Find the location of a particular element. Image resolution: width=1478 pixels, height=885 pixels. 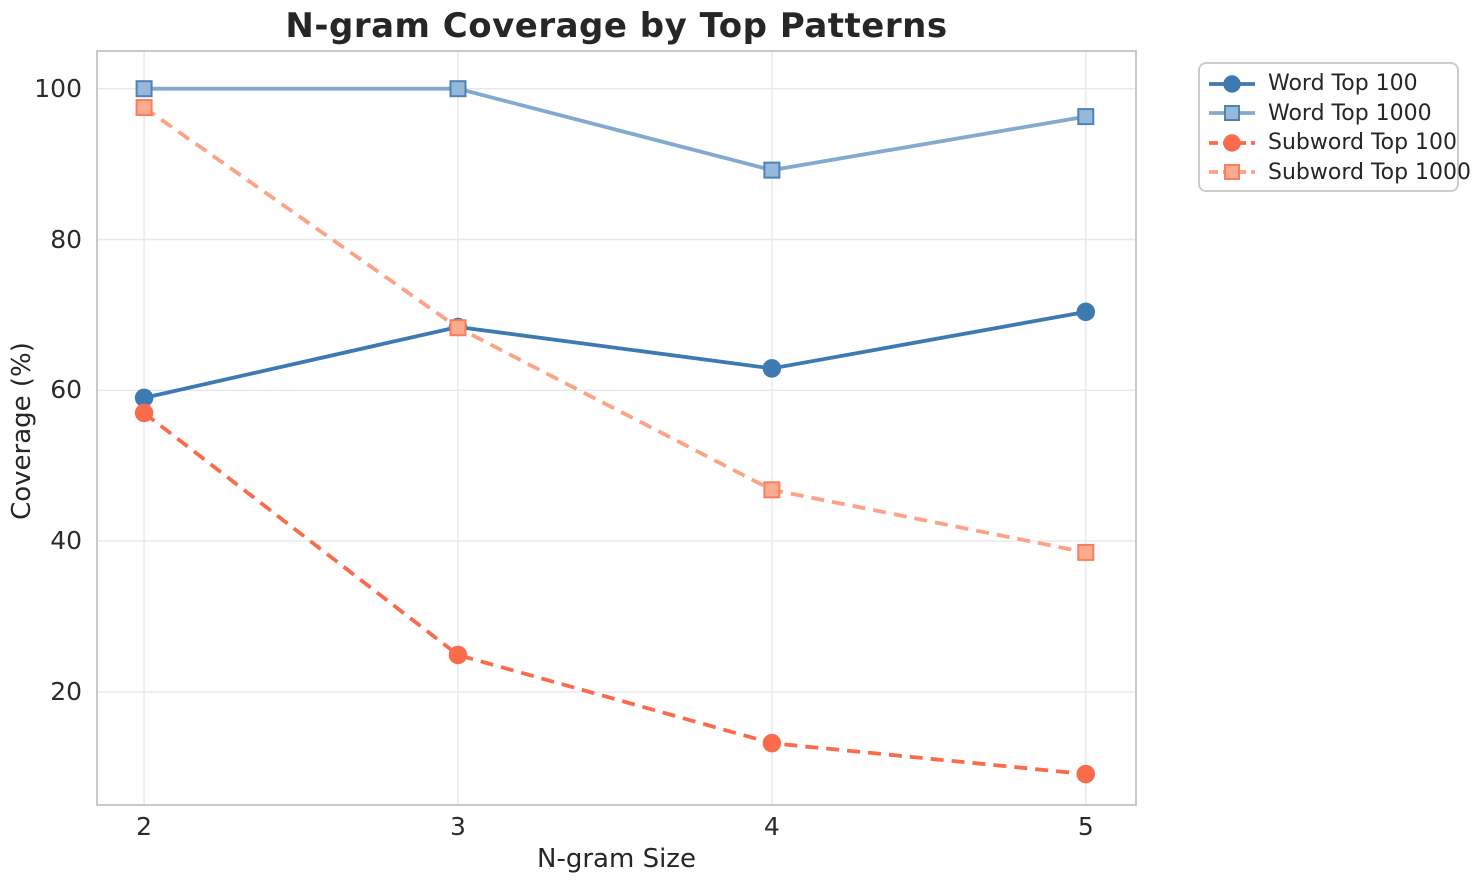

legend-label-subword-top-1000: Subword Top 1000 is located at coordinates (1370, 172).